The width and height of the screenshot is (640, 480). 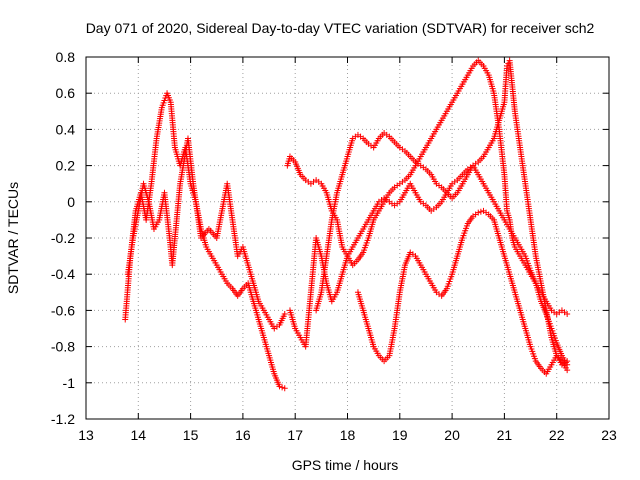 What do you see at coordinates (505, 435) in the screenshot?
I see `x-tick-label: 21` at bounding box center [505, 435].